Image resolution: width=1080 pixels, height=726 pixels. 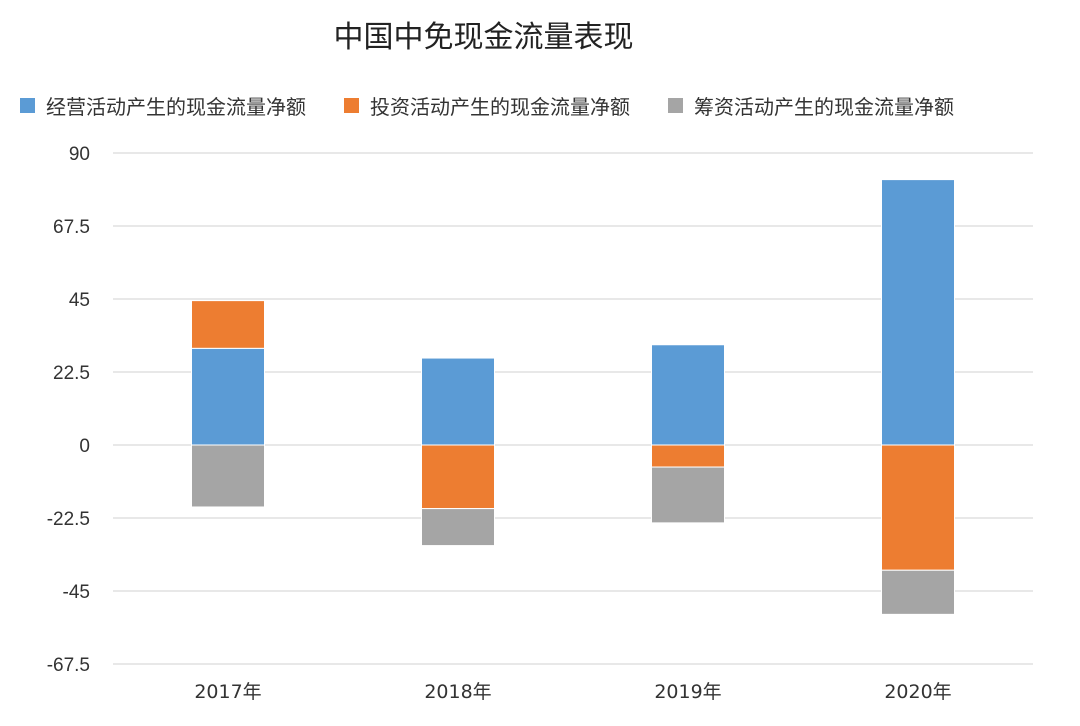 I want to click on y-tick-label: 90, so click(x=79, y=154).